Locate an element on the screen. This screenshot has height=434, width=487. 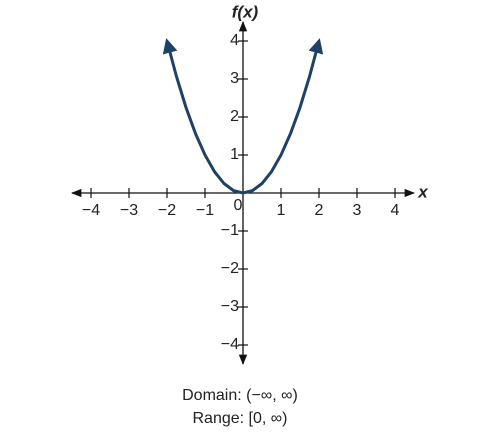
y-tick-label: 4 is located at coordinates (234, 40).